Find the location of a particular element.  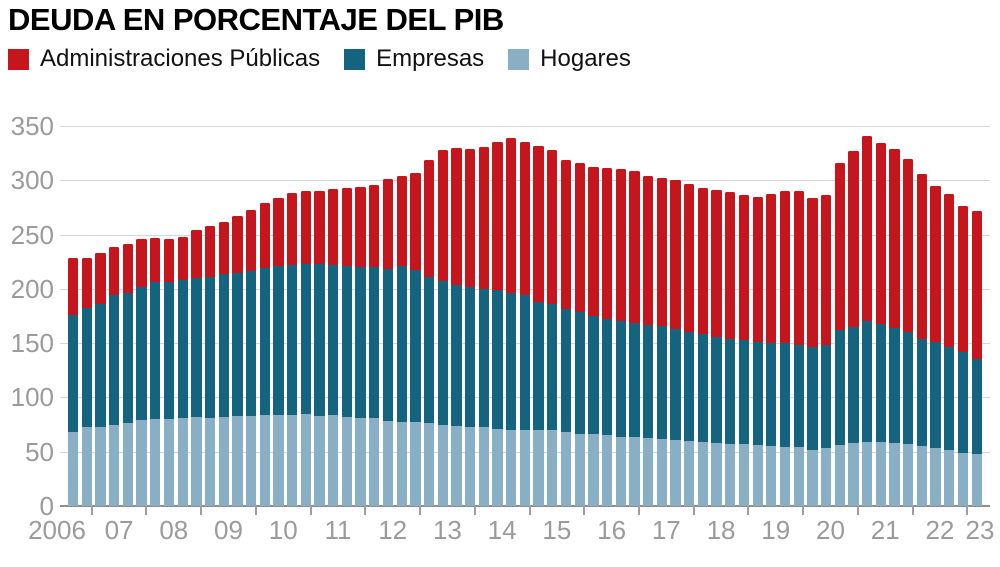

bar-2020-T1 is located at coordinates (812, 351).